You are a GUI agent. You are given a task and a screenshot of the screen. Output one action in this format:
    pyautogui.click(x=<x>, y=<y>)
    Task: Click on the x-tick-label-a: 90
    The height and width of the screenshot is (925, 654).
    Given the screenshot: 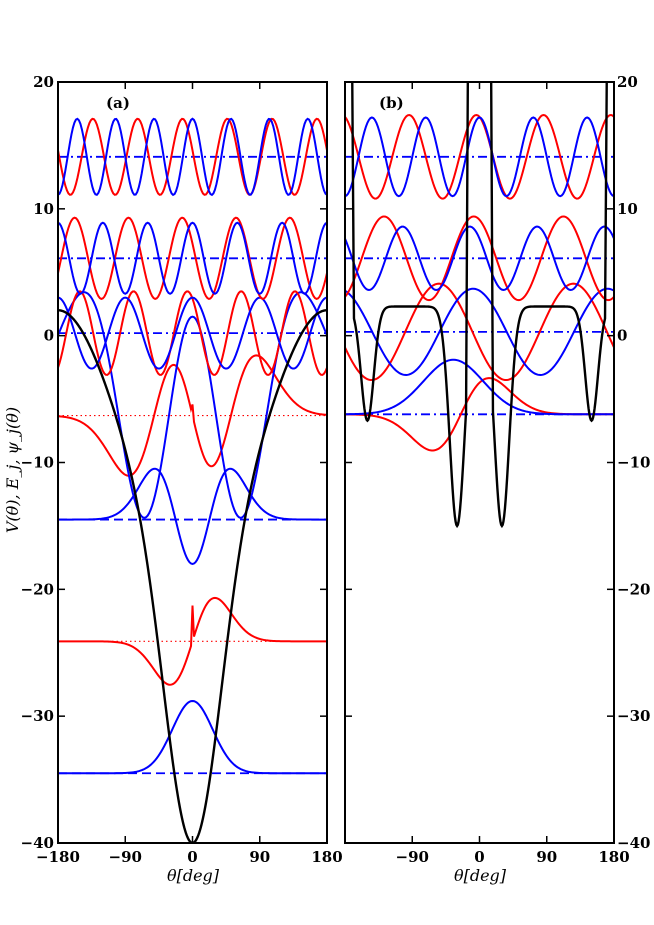 What is the action you would take?
    pyautogui.click(x=259, y=857)
    